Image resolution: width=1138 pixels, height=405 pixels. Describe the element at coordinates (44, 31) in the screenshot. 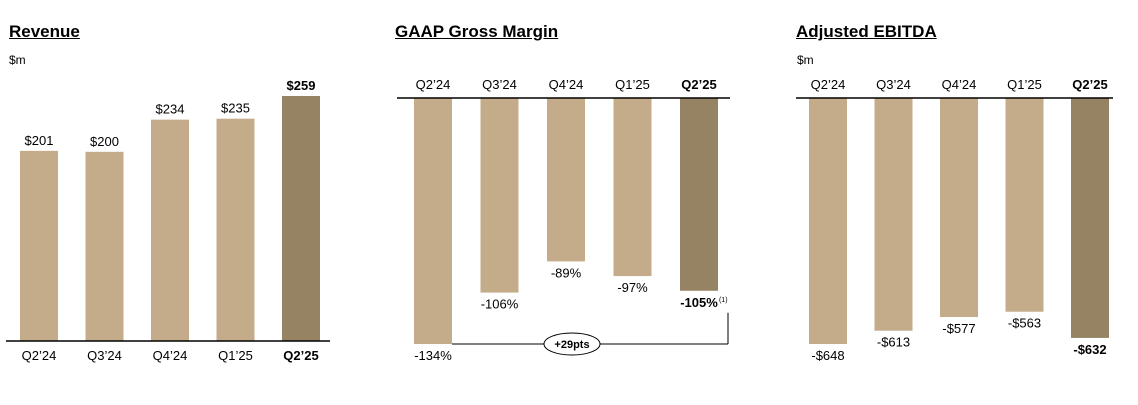

I see `revenue-title: Revenue` at that location.